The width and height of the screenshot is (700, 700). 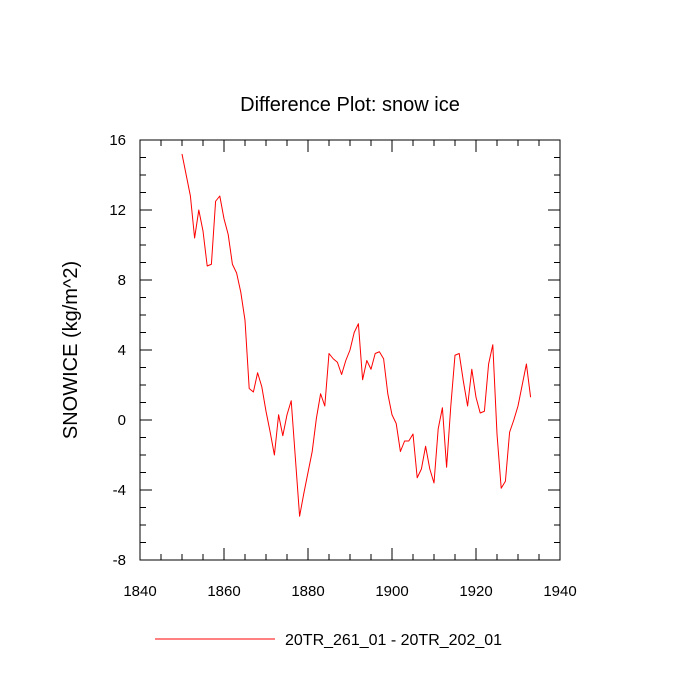 What do you see at coordinates (307, 591) in the screenshot?
I see `x-tick-label: 1880` at bounding box center [307, 591].